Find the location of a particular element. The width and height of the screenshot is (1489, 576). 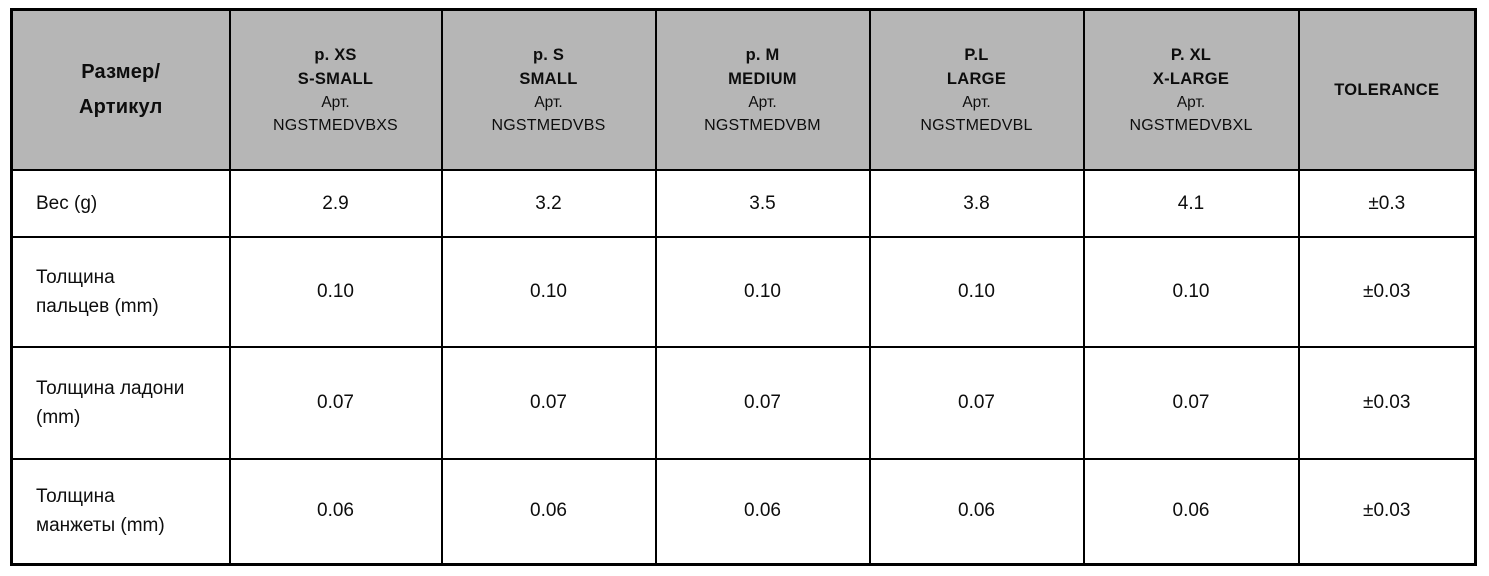

corner-label-line2: Артикул is located at coordinates (121, 107).